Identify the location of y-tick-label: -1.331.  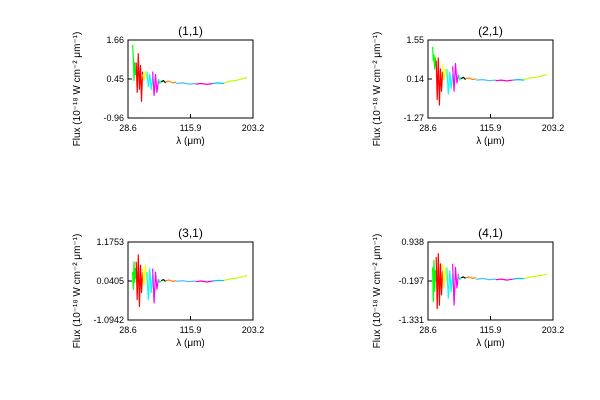
(411, 320).